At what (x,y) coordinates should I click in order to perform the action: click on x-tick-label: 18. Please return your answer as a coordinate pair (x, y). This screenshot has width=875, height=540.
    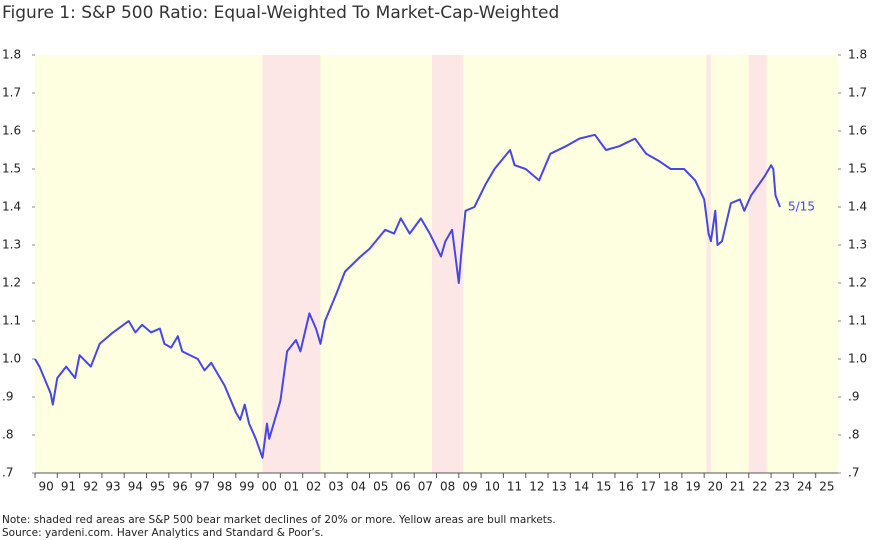
    Looking at the image, I should click on (670, 487).